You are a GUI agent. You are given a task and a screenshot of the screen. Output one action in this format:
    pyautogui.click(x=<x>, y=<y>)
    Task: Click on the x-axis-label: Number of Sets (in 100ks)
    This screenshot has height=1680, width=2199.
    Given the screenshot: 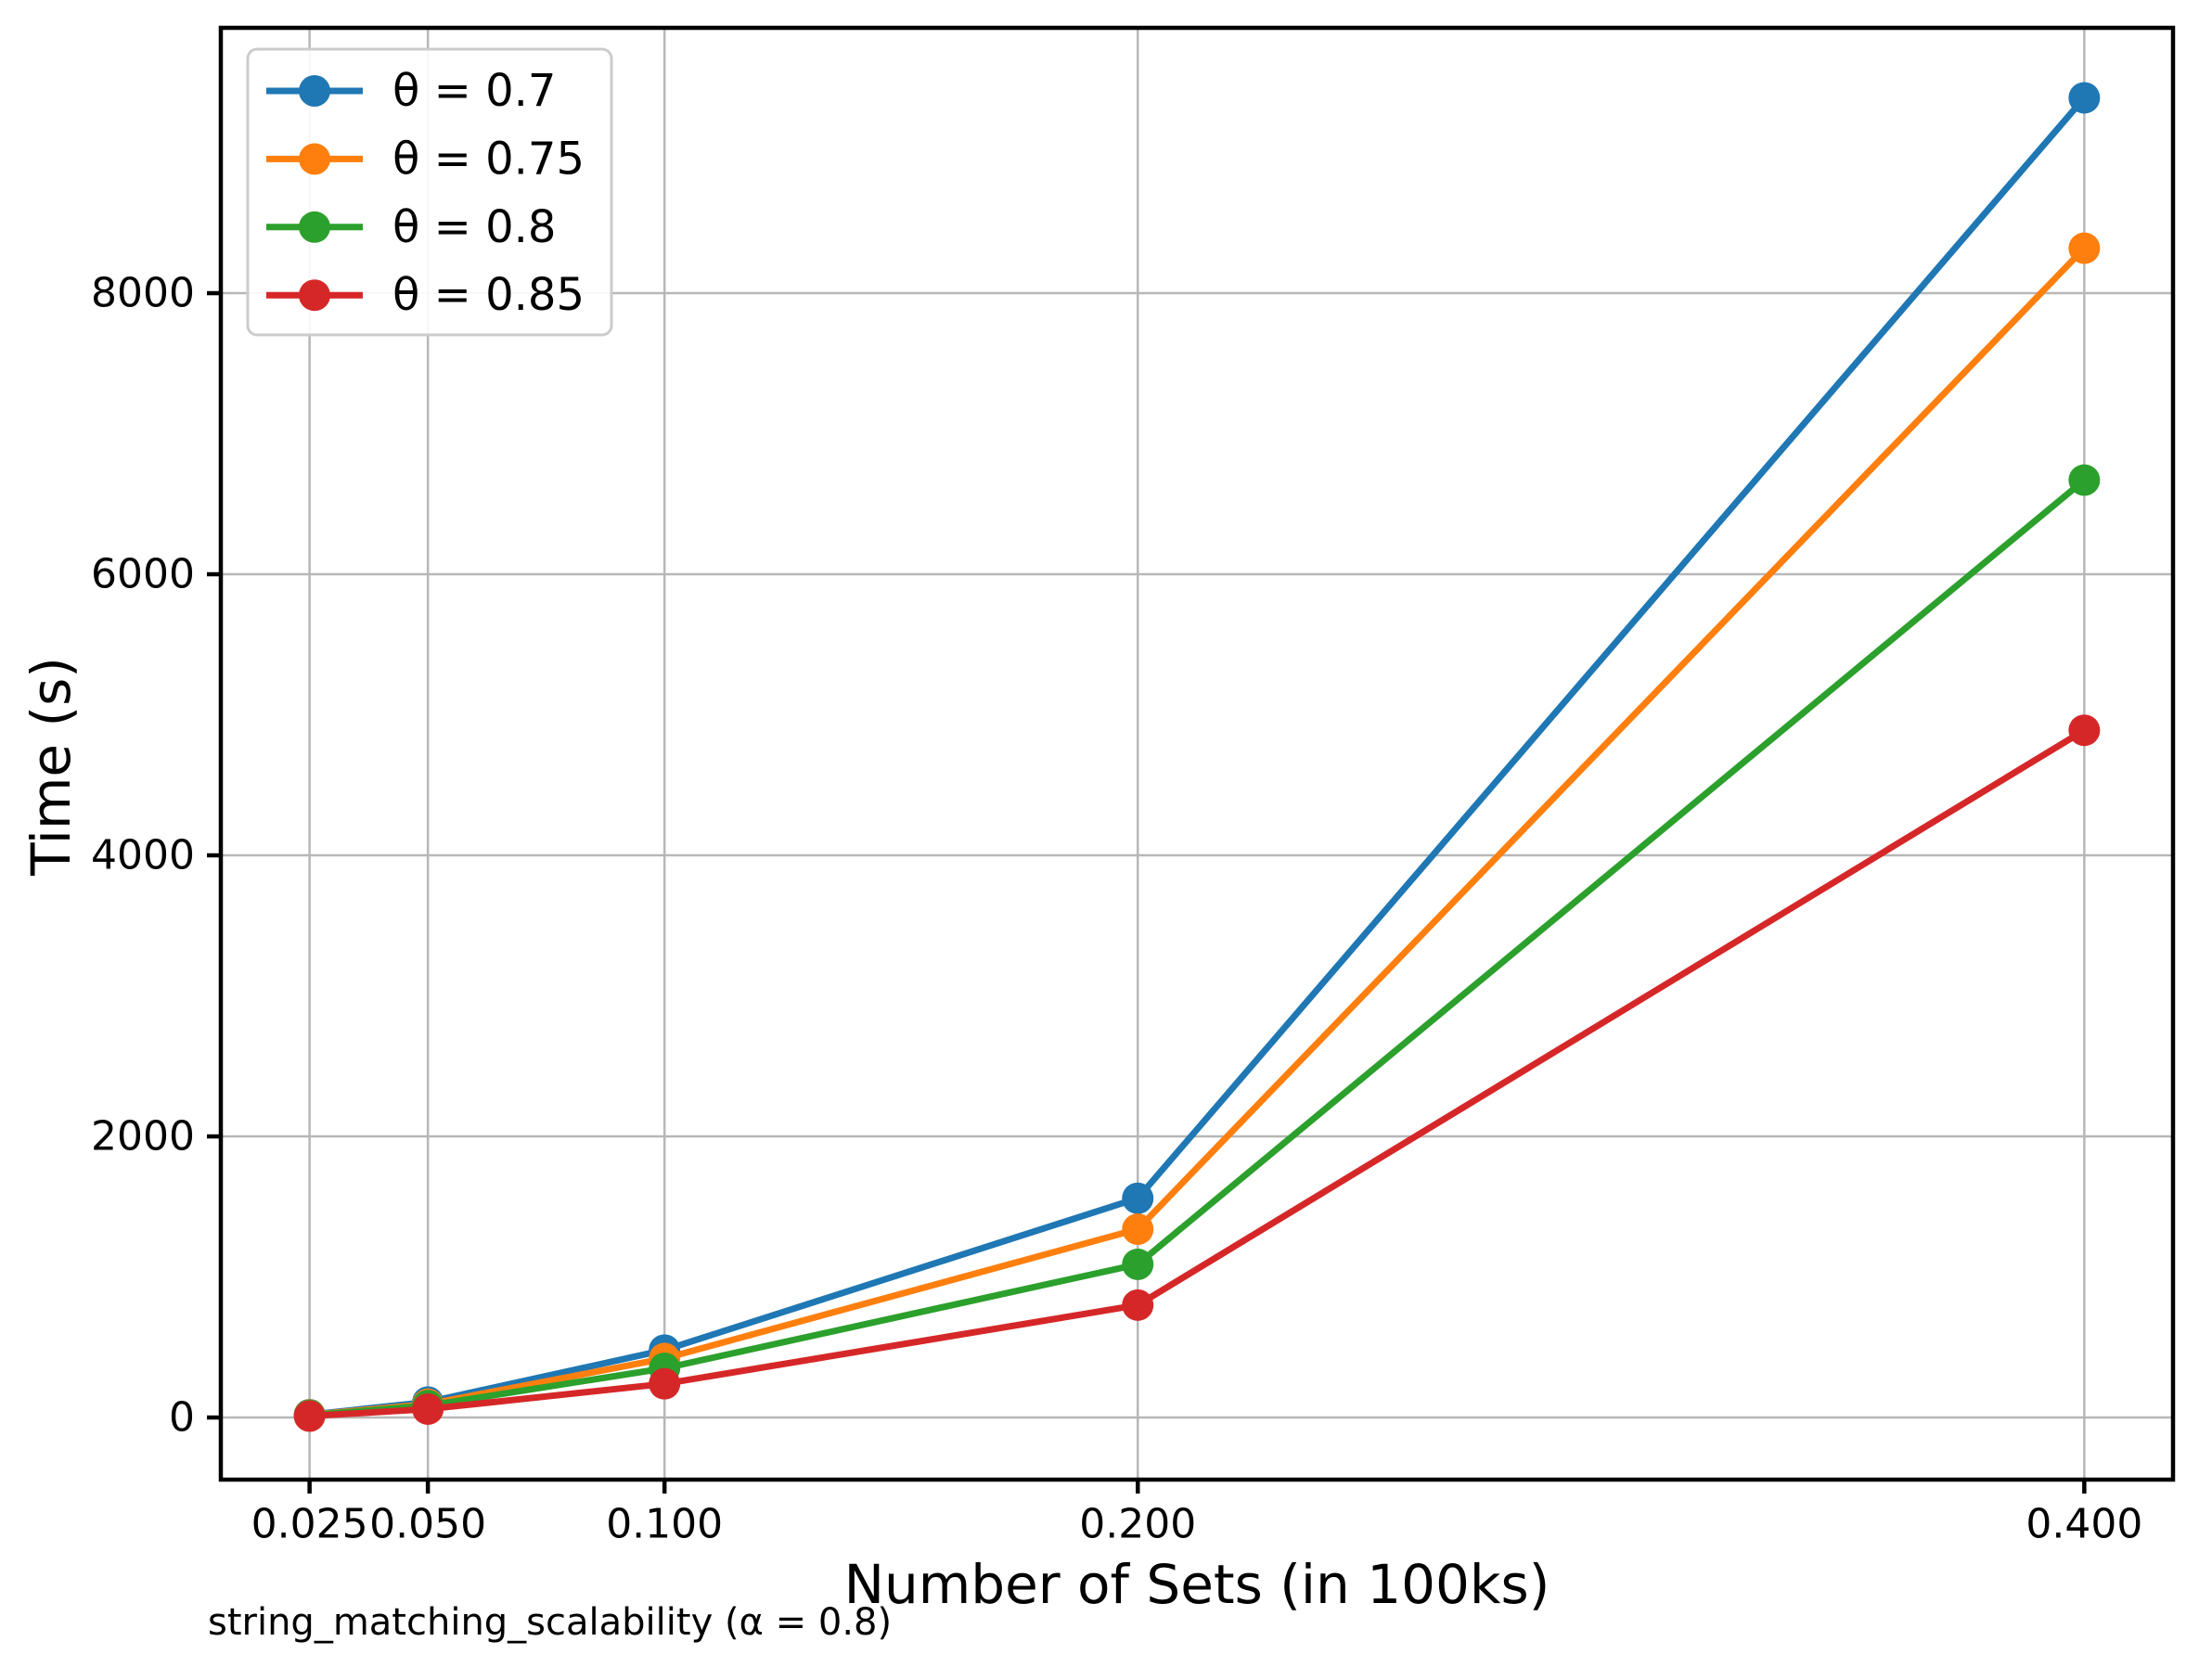 What is the action you would take?
    pyautogui.click(x=1197, y=1584)
    